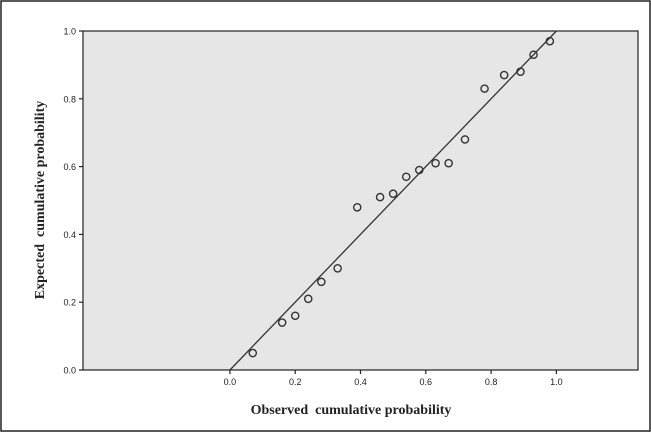  I want to click on x-axis-ticks: 0.0 0.2 0.4 0.6 0.8 1.0, so click(393, 378).